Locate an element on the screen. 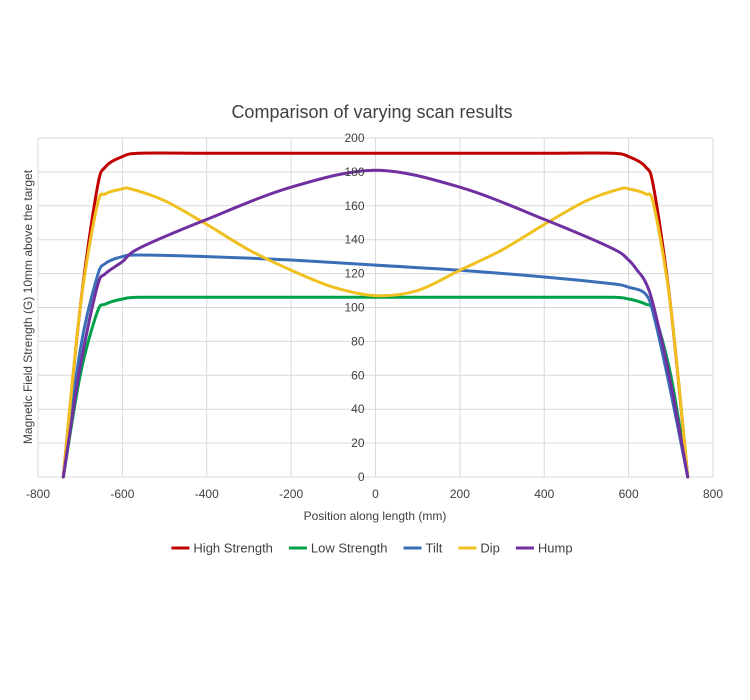 The height and width of the screenshot is (700, 750). legend-item-high-strength: High Strength is located at coordinates (222, 548).